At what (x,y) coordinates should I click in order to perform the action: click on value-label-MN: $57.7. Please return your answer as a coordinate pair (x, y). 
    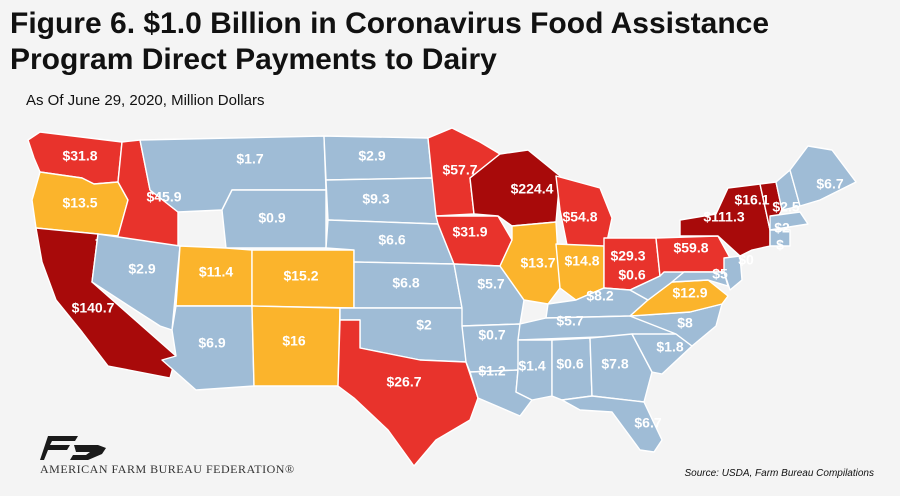
    Looking at the image, I should click on (459, 170).